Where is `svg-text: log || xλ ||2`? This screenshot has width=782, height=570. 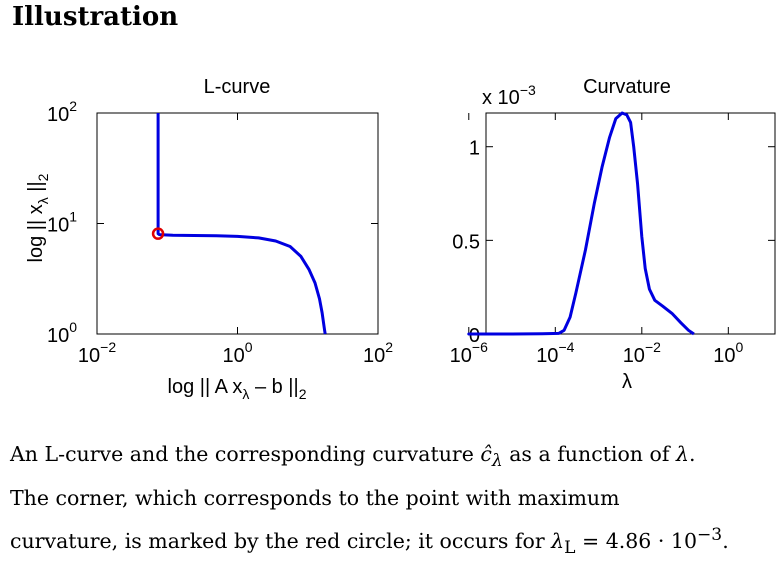
svg-text: log || xλ ||2 is located at coordinates (38, 217).